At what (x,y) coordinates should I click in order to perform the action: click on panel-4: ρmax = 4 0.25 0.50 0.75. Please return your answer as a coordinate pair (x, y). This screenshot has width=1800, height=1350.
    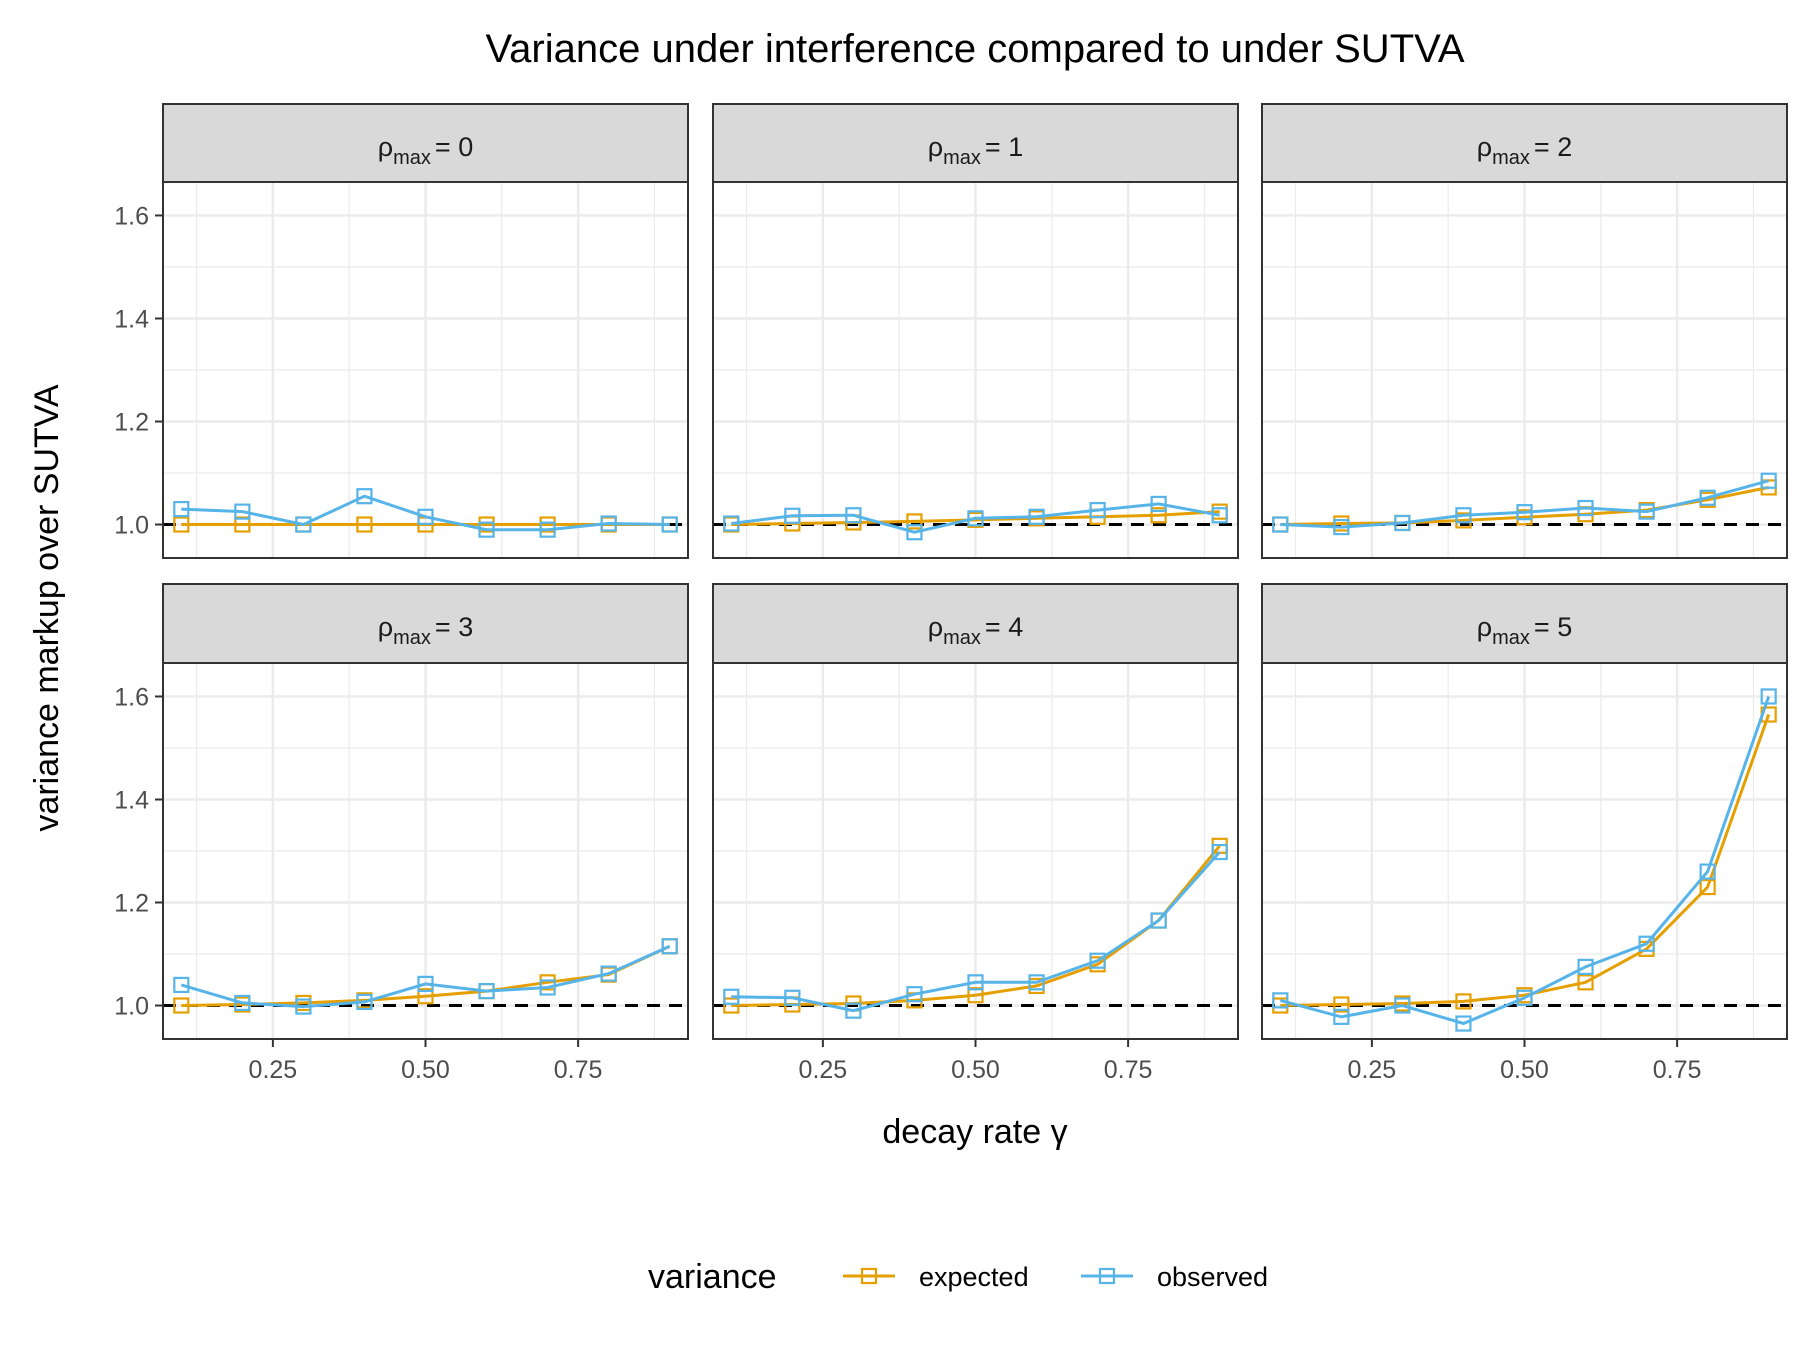
    Looking at the image, I should click on (975, 833).